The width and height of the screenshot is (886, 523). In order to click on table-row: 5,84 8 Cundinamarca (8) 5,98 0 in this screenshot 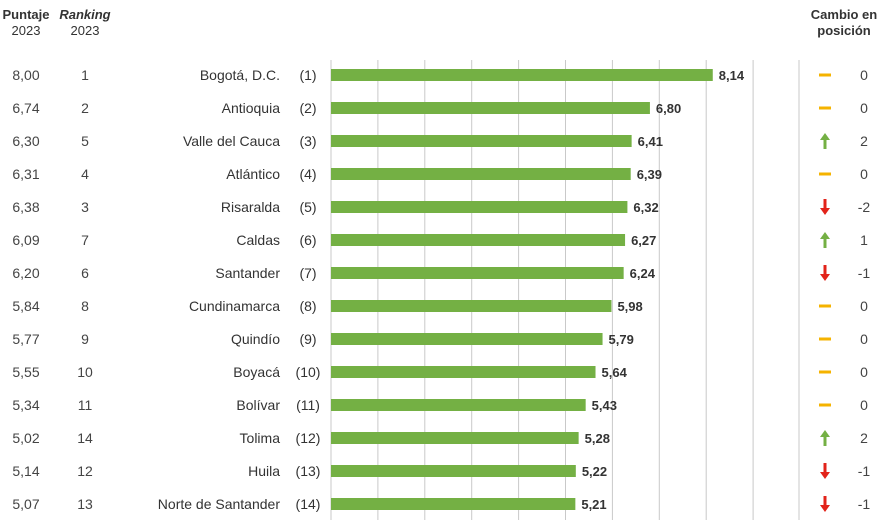, I will do `click(440, 306)`.